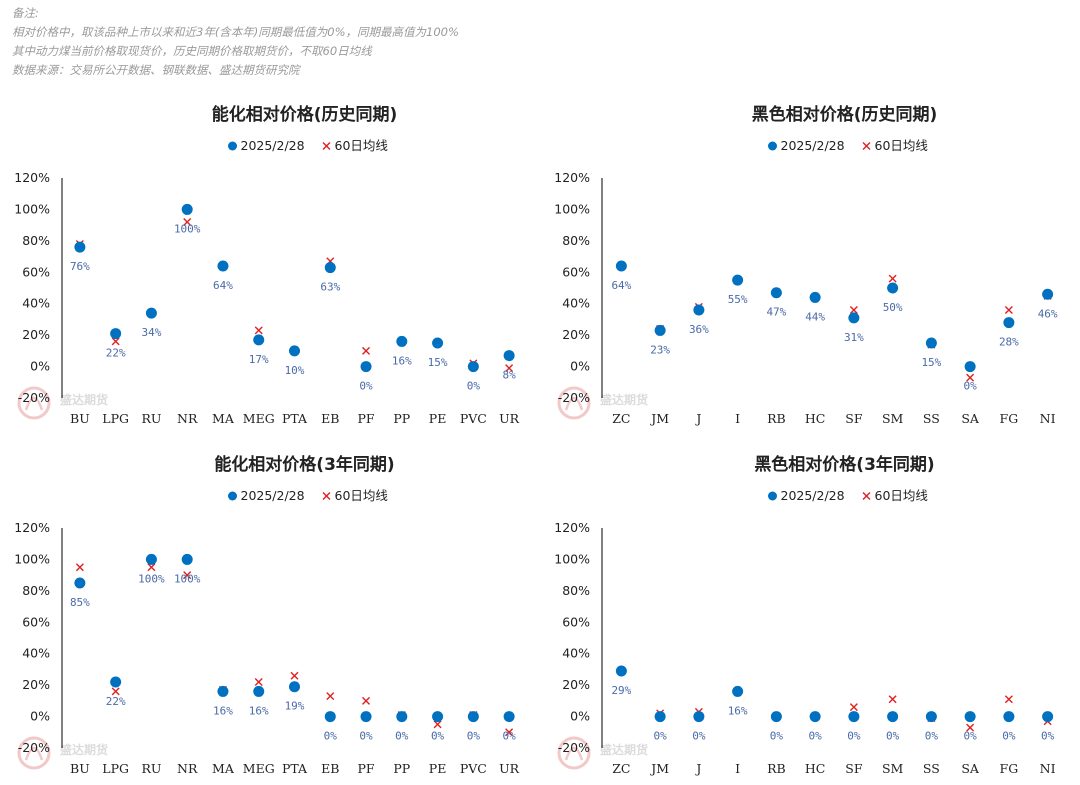 This screenshot has width=1080, height=785. What do you see at coordinates (970, 418) in the screenshot?
I see `x-tick-label: SA` at bounding box center [970, 418].